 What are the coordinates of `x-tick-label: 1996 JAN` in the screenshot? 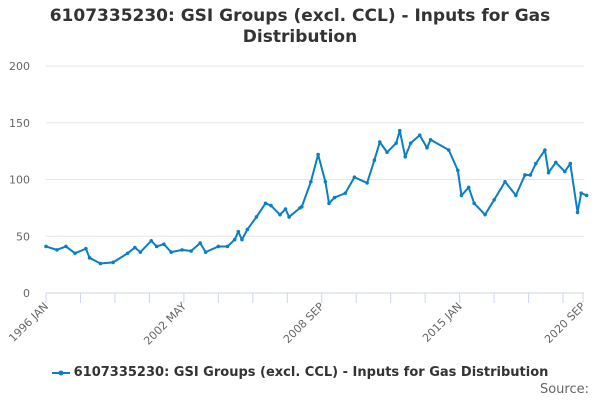 It's located at (28, 322).